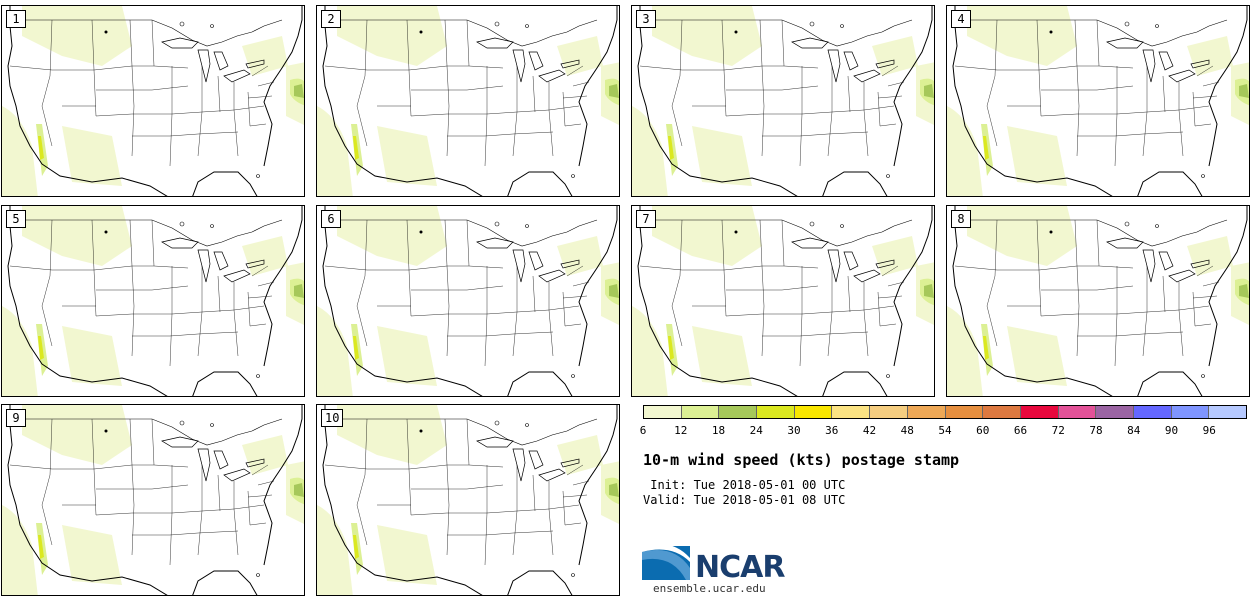  I want to click on panel-number: 9, so click(16, 418).